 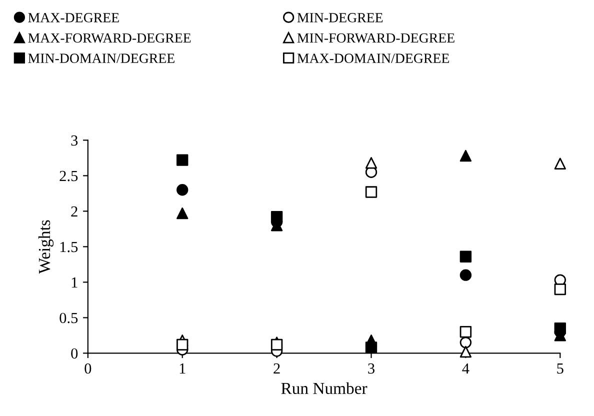 What do you see at coordinates (466, 368) in the screenshot?
I see `x-tick-label: 4` at bounding box center [466, 368].